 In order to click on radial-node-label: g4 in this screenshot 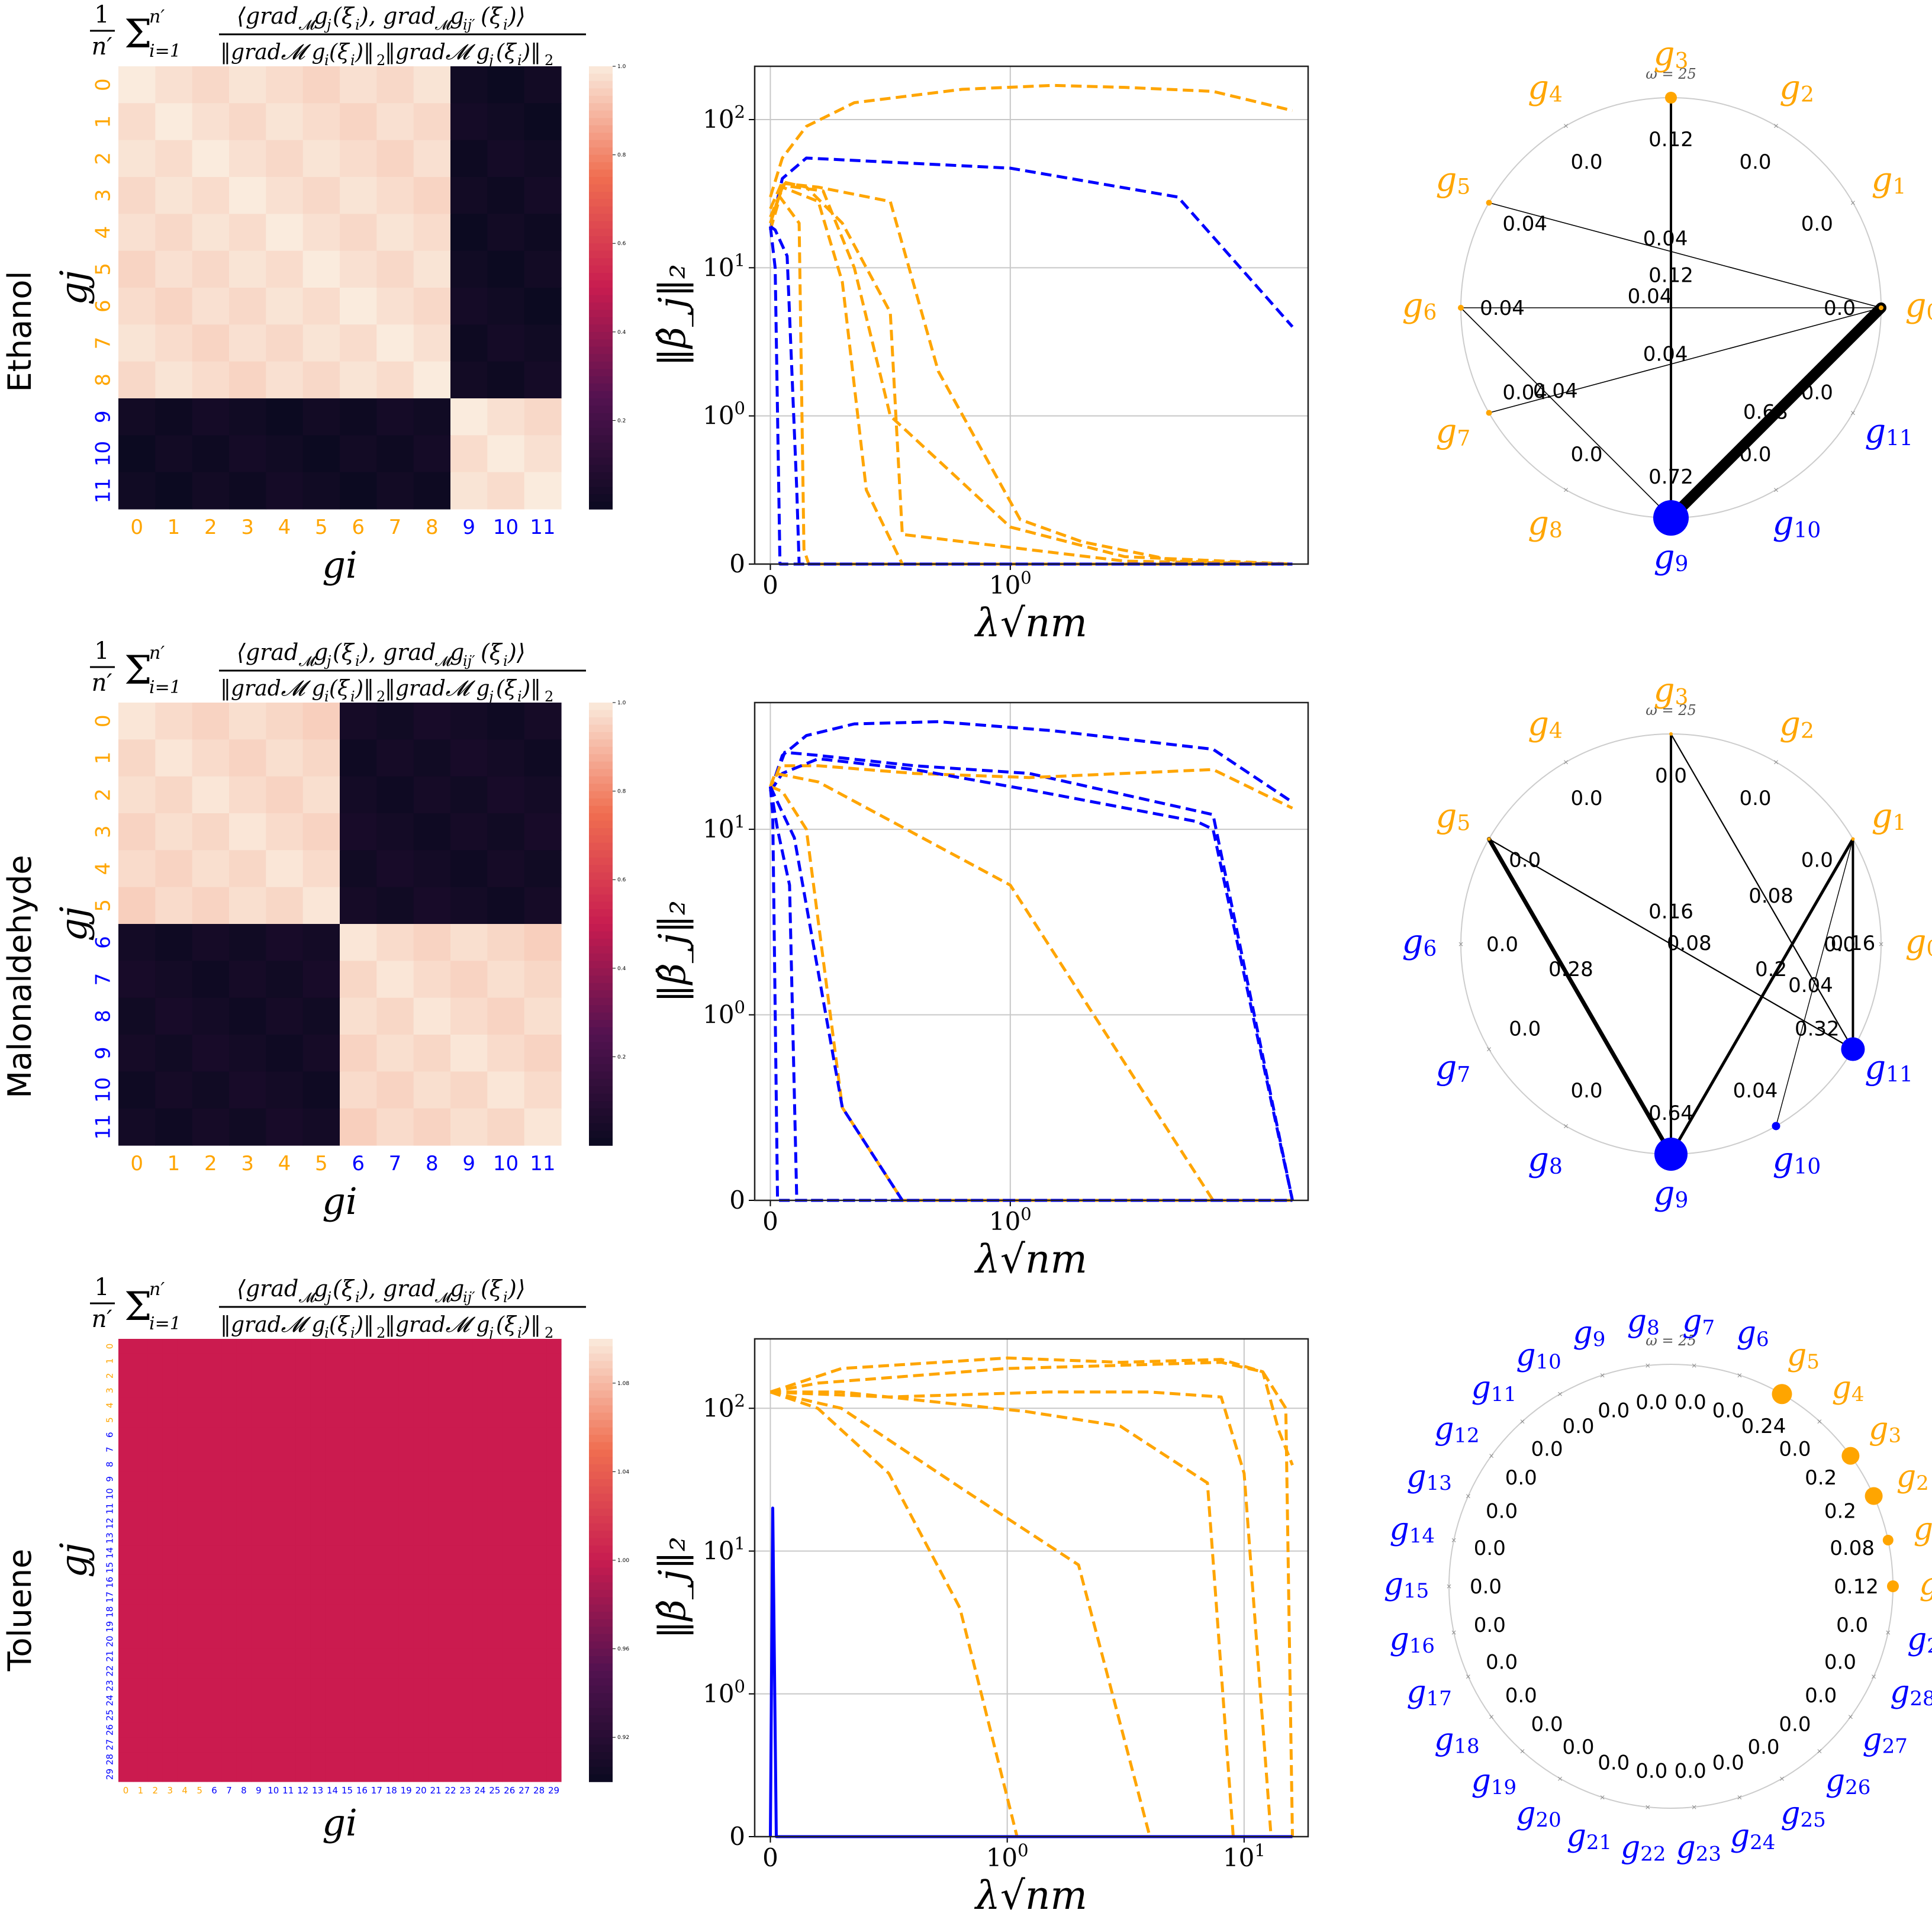, I will do `click(1849, 1388)`.